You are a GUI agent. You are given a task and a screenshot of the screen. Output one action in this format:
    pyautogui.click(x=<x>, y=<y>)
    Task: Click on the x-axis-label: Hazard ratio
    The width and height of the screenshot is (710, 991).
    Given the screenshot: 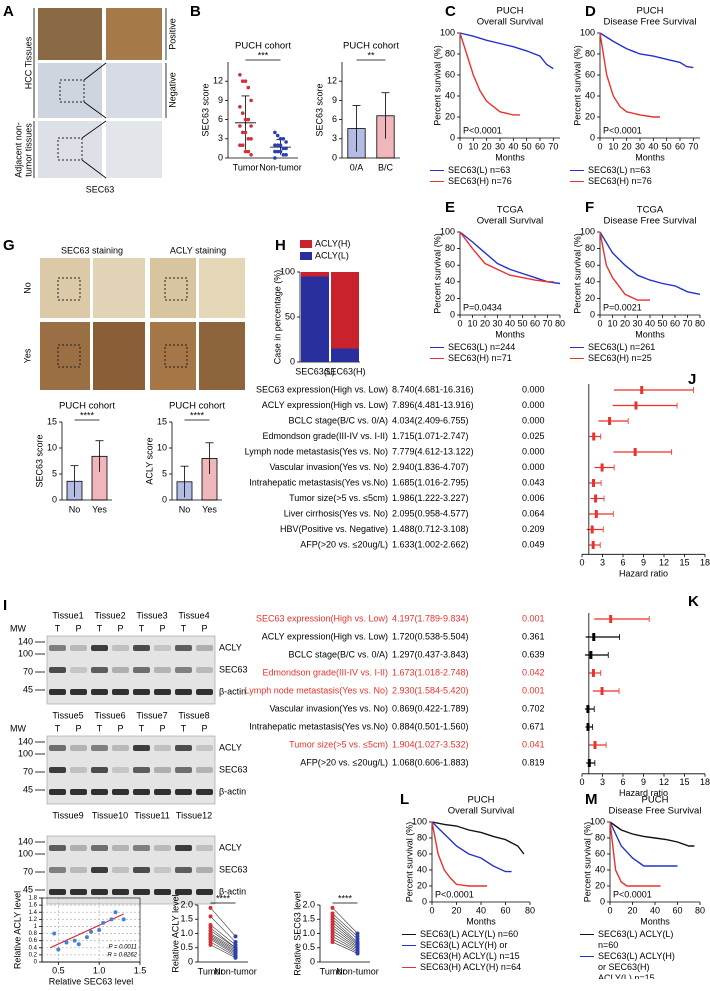 What is the action you would take?
    pyautogui.click(x=643, y=793)
    